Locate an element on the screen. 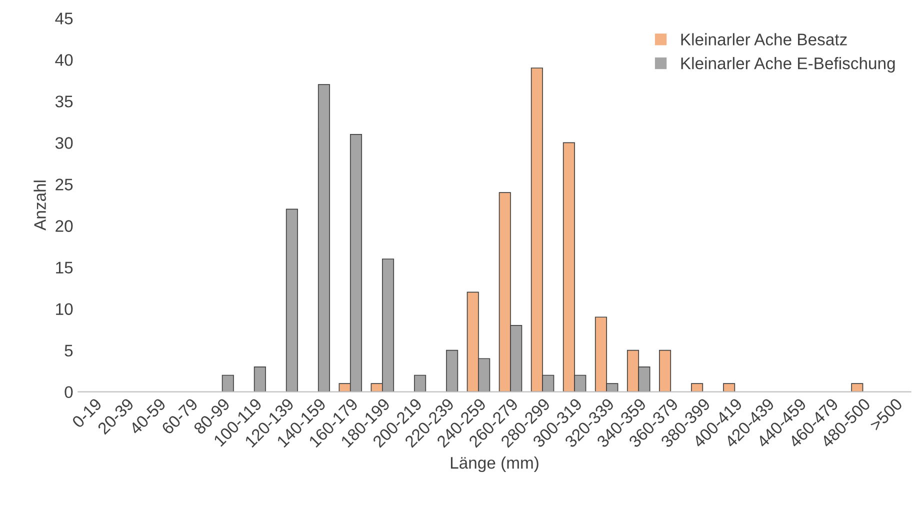 This screenshot has width=920, height=519. y-tick-label: 30 is located at coordinates (64, 143).